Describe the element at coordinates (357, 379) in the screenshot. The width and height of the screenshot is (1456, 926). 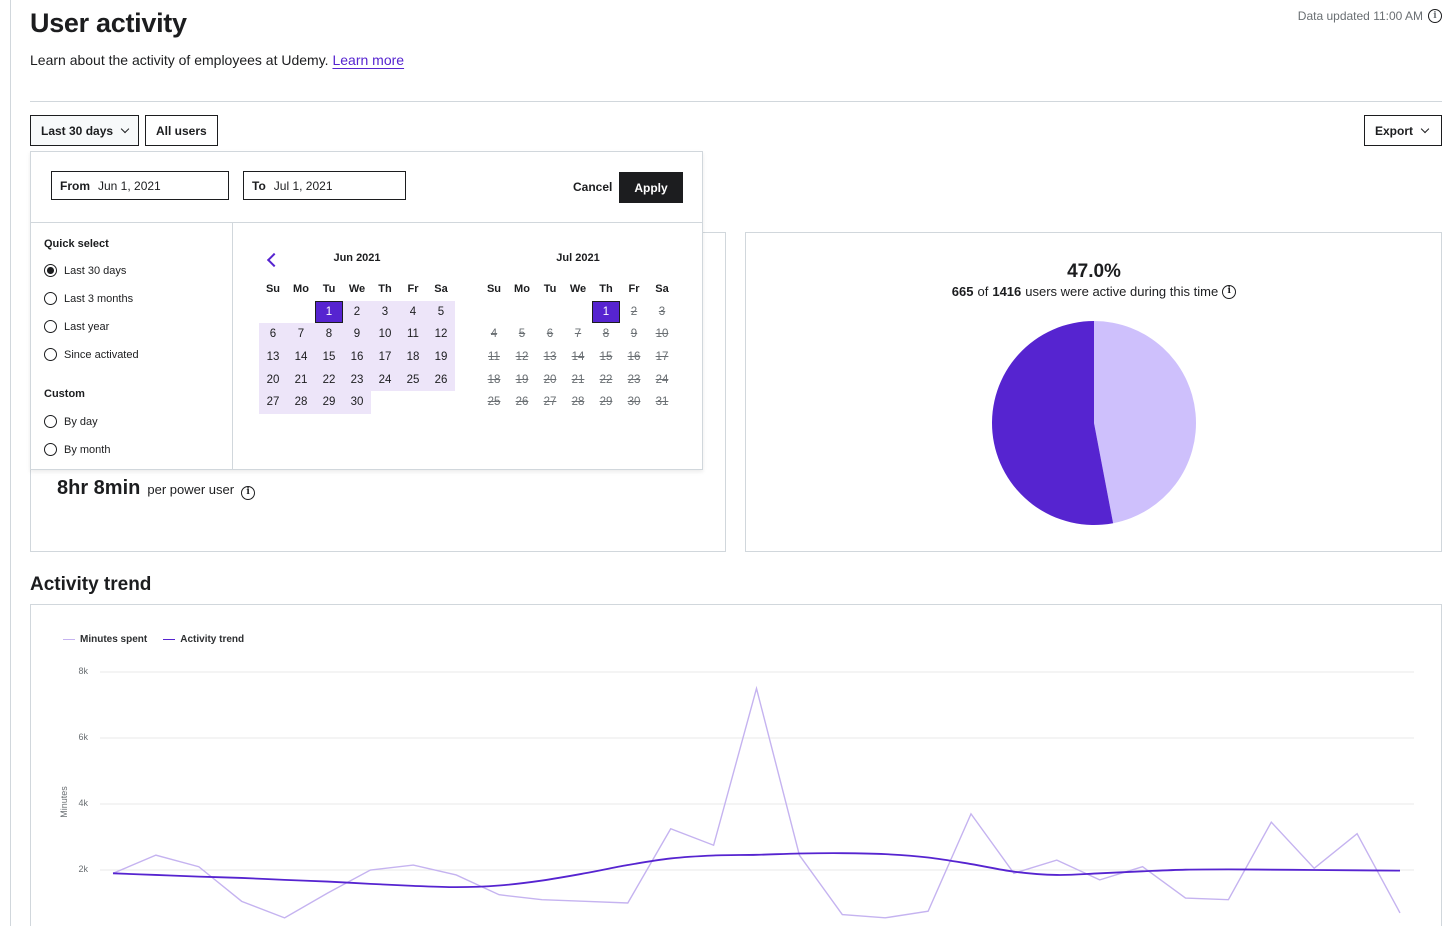
I see `calendar-day: 23` at that location.